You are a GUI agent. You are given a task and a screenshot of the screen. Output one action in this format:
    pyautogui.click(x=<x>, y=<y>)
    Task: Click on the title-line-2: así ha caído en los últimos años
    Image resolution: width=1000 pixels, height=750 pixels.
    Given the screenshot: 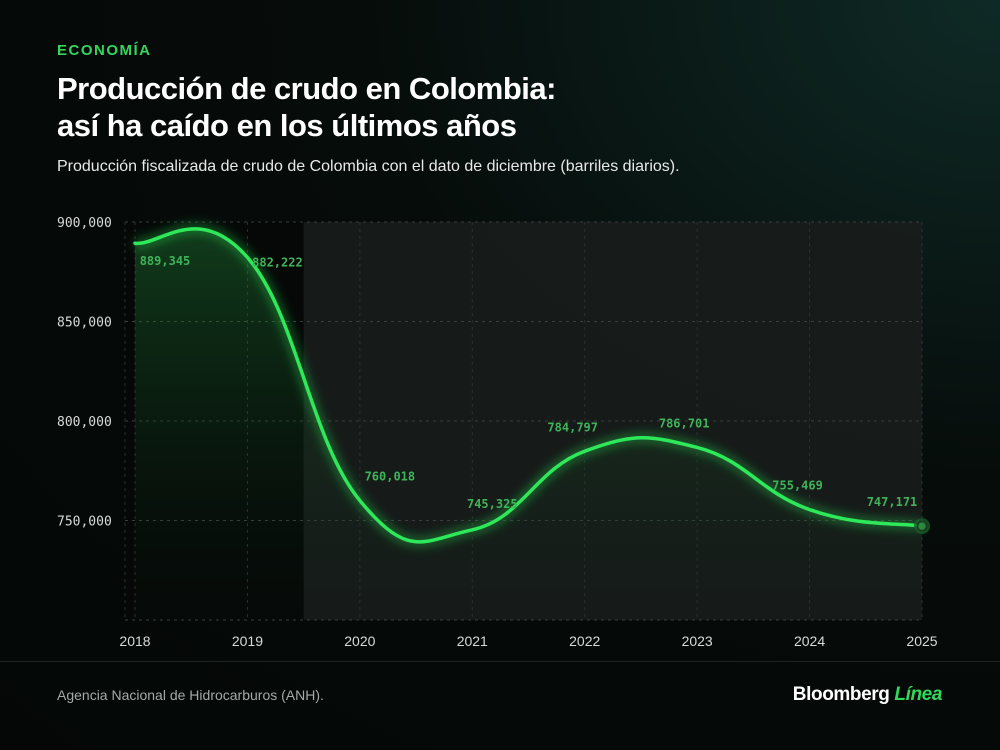 What is the action you would take?
    pyautogui.click(x=287, y=125)
    